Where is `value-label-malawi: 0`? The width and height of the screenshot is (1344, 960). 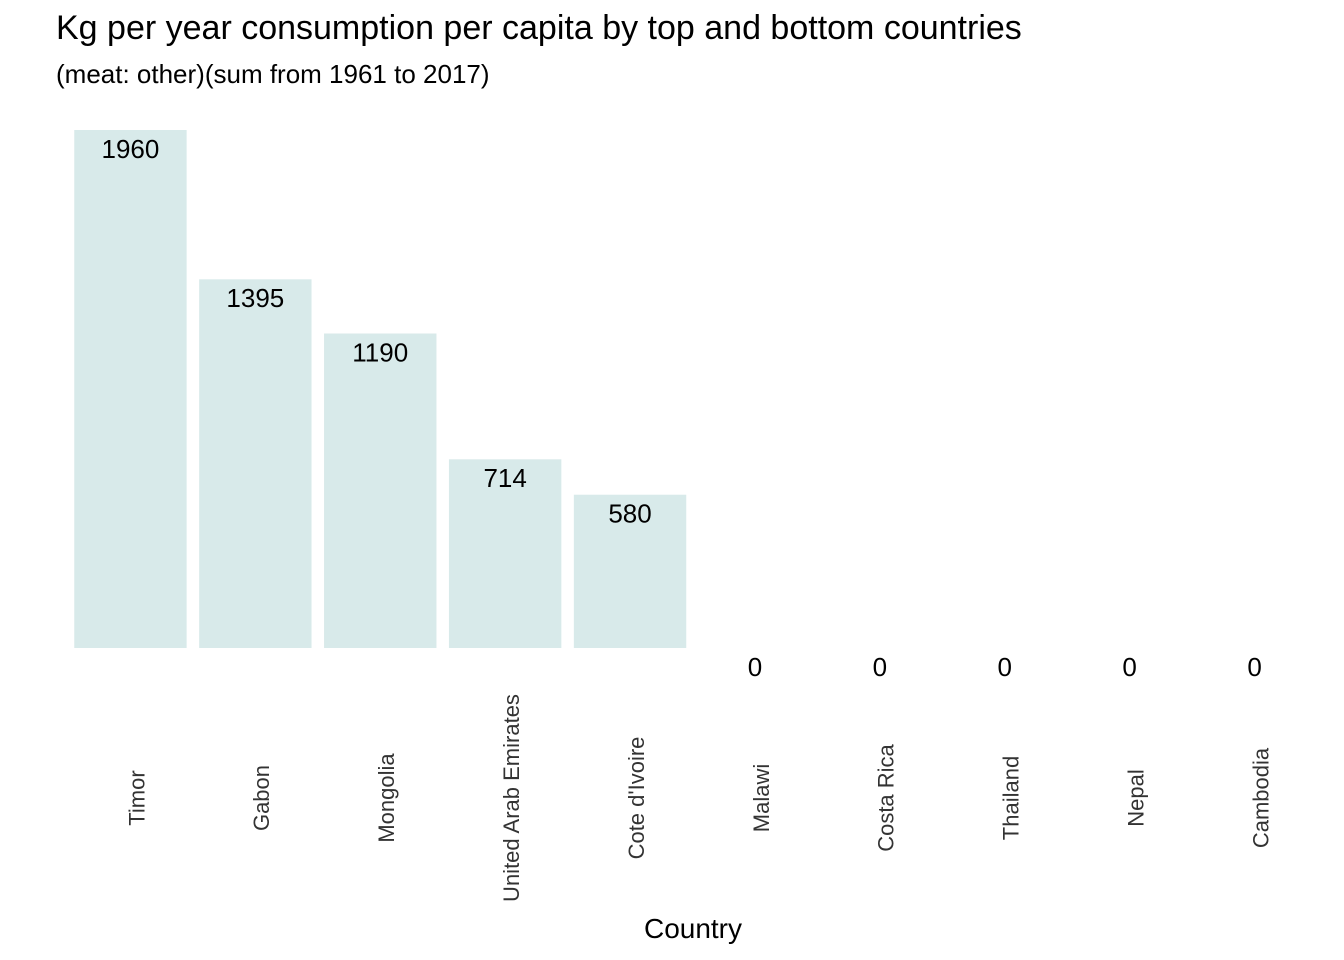 value-label-malawi: 0 is located at coordinates (755, 667).